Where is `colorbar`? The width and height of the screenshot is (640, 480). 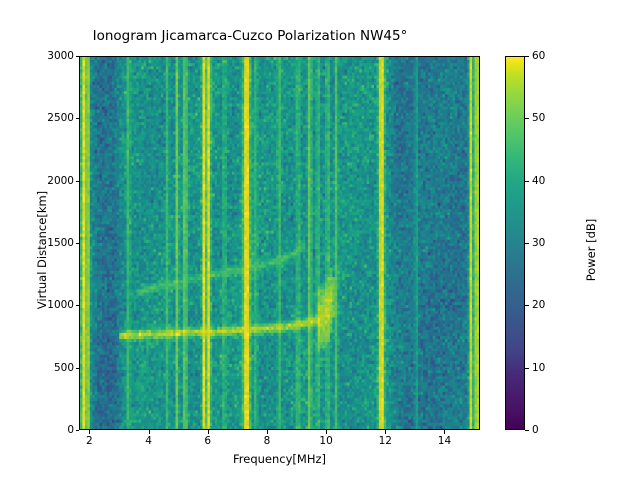 colorbar is located at coordinates (515, 243).